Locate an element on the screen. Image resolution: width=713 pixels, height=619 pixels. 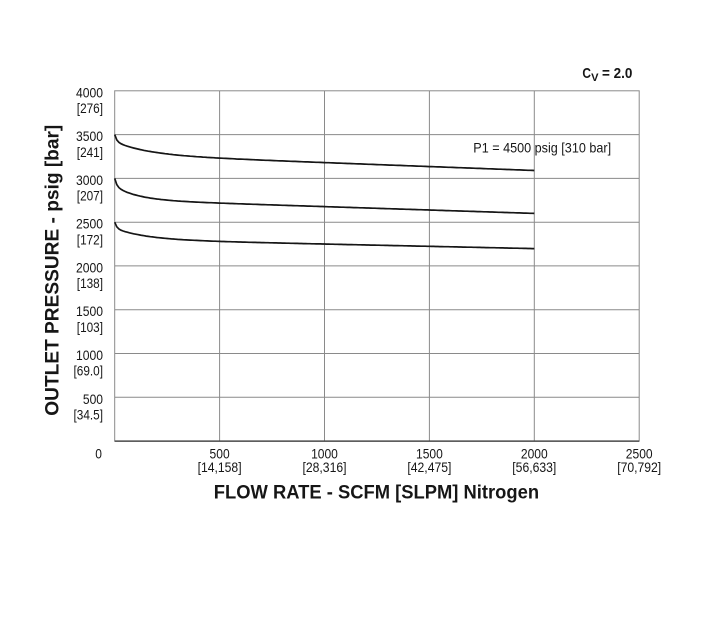
svg-text: OUTLET PRESSURE - psig [bar] is located at coordinates (53, 270).